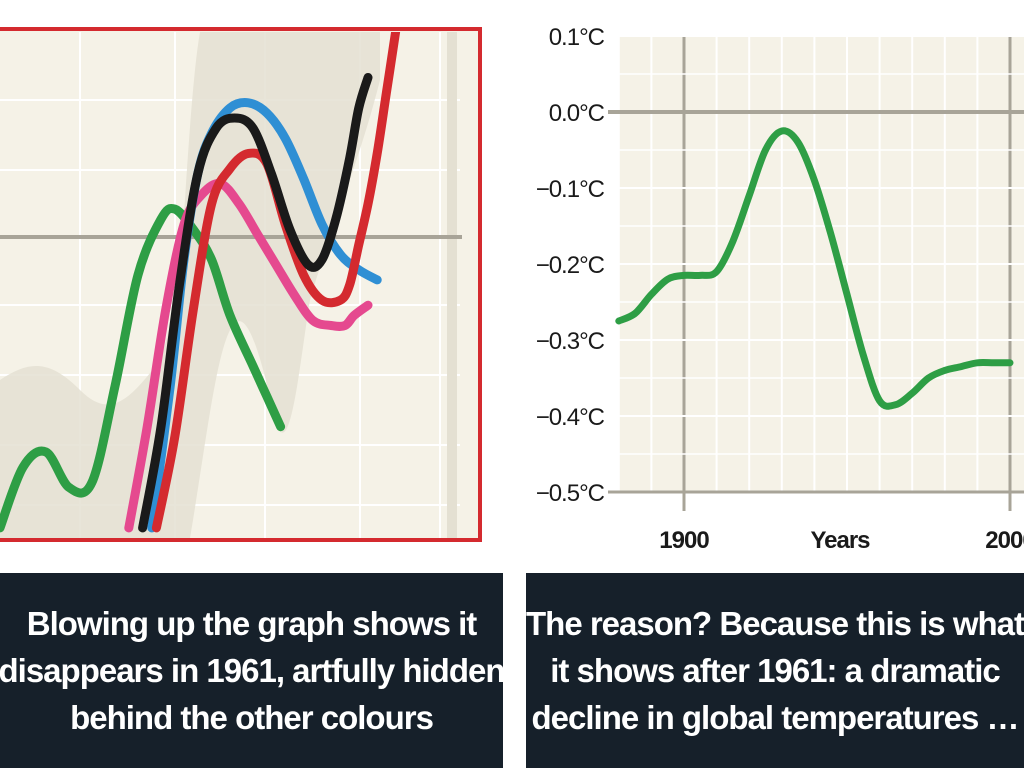 This screenshot has height=768, width=1024. What do you see at coordinates (577, 37) in the screenshot?
I see `right-y-tick-label: 0.1°C` at bounding box center [577, 37].